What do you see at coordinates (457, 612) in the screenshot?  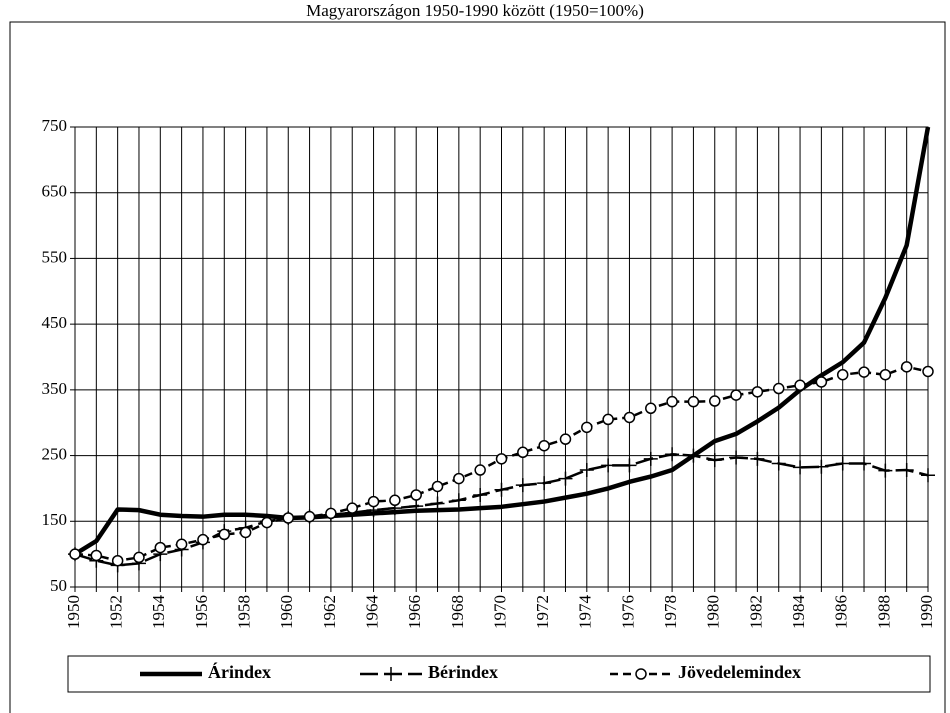 I see `x-tick-label: 1968` at bounding box center [457, 612].